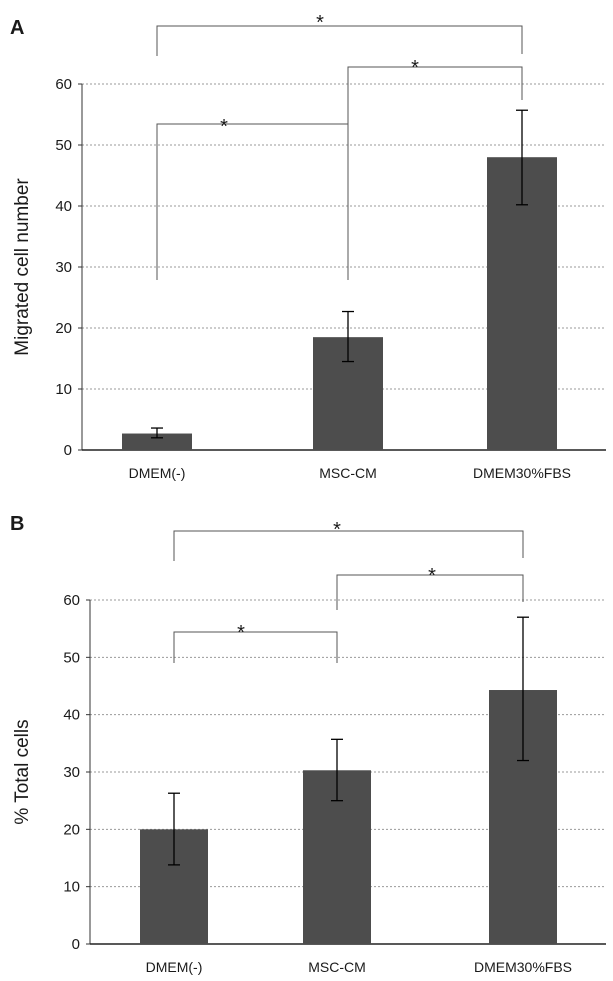  Describe the element at coordinates (523, 967) in the screenshot. I see `category-label-b-2: DMEM30%FBS` at that location.